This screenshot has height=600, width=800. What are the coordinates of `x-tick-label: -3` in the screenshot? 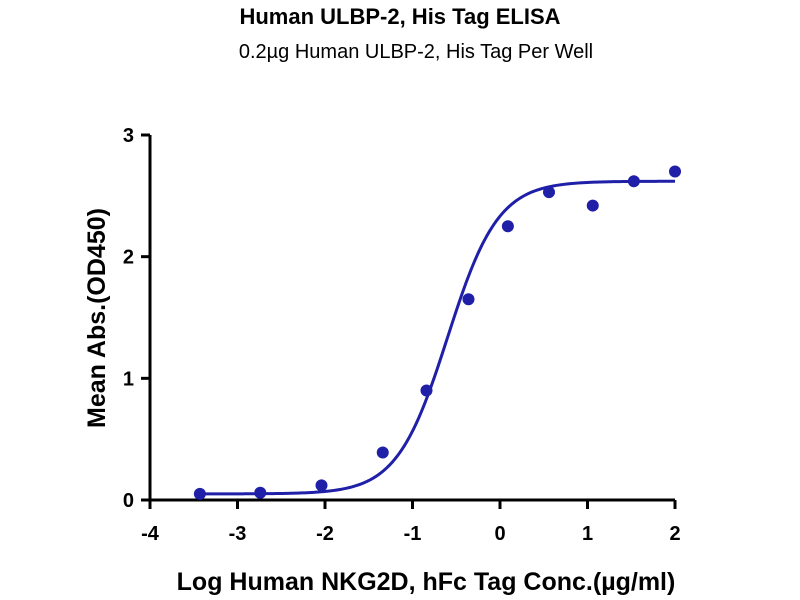 It's located at (238, 534).